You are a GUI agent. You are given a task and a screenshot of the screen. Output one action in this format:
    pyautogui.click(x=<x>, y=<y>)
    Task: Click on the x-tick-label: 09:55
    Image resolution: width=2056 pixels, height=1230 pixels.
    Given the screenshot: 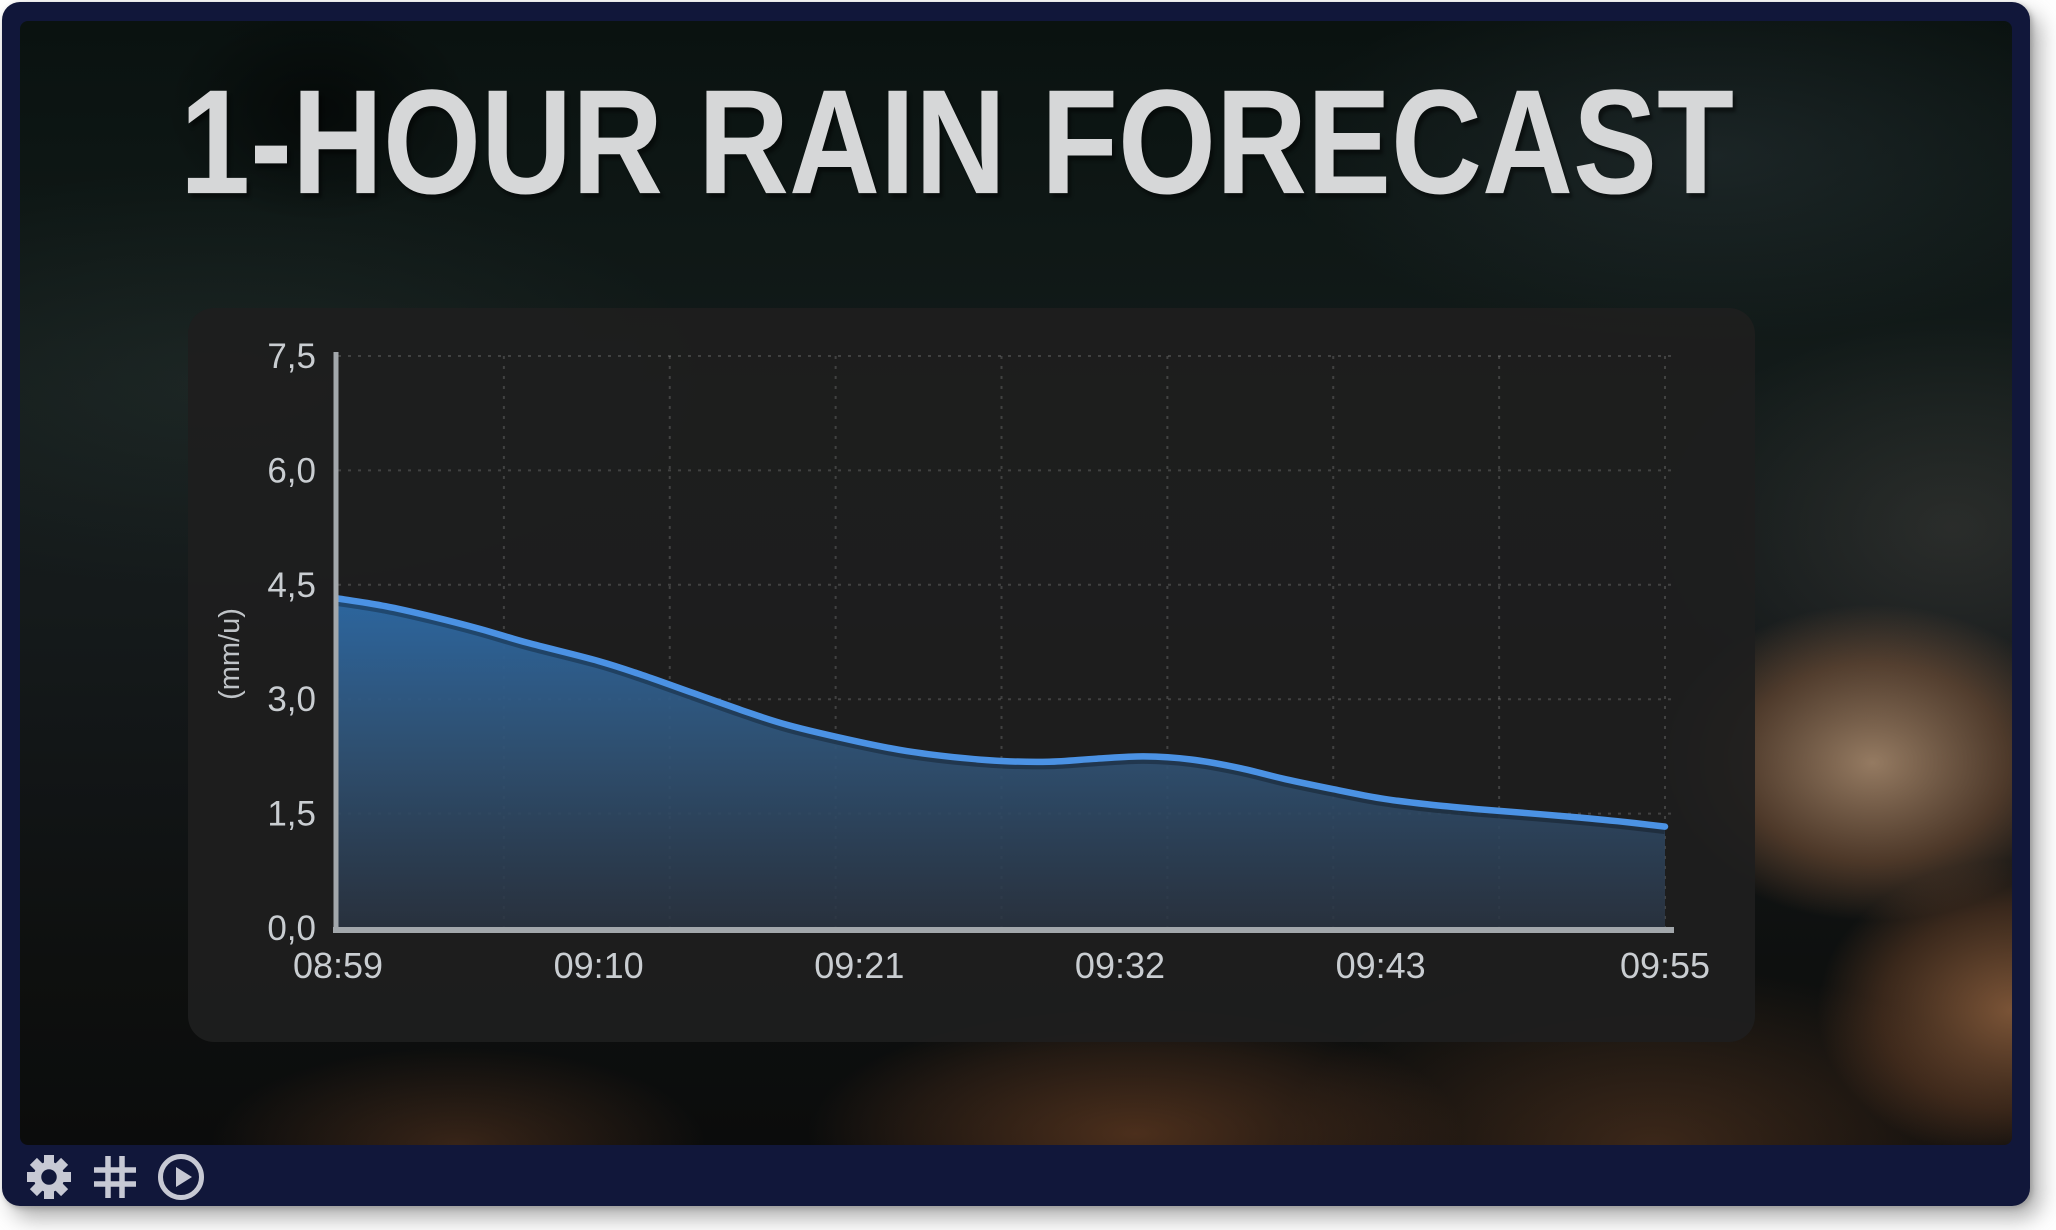 What is the action you would take?
    pyautogui.click(x=1665, y=965)
    